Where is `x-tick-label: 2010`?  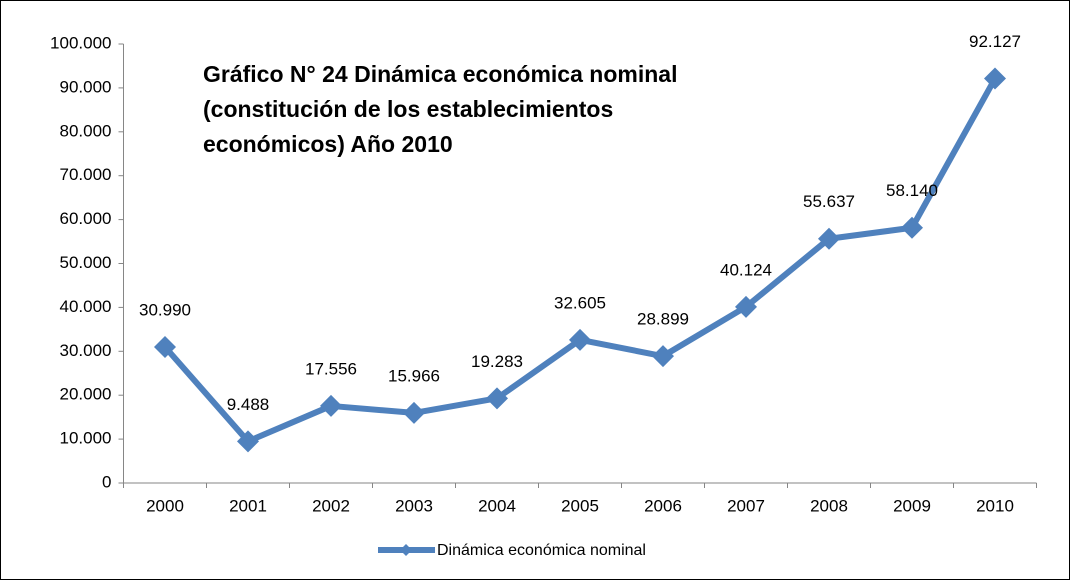 x-tick-label: 2010 is located at coordinates (995, 505).